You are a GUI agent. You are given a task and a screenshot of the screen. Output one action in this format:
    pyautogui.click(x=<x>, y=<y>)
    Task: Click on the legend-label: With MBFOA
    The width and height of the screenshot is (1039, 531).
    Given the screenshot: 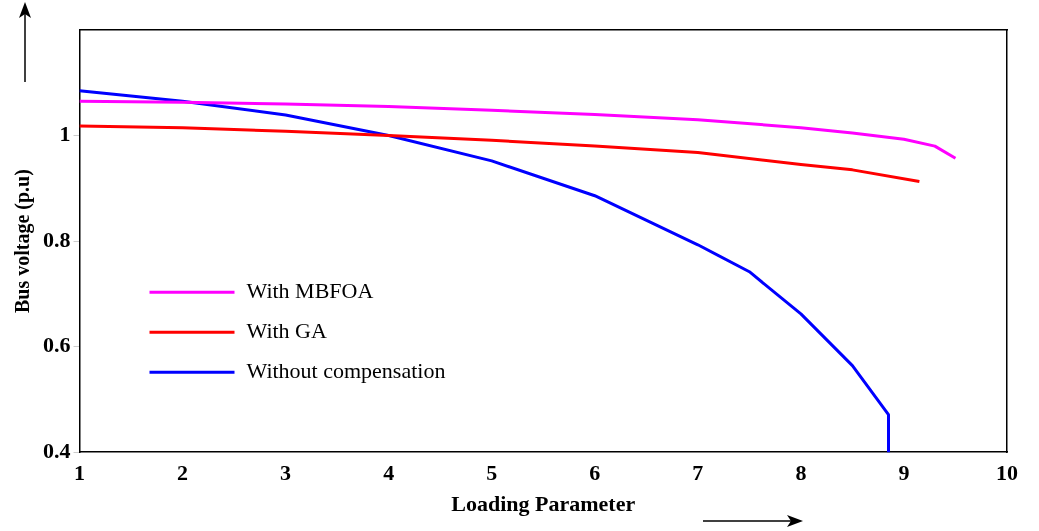 What is the action you would take?
    pyautogui.click(x=310, y=290)
    